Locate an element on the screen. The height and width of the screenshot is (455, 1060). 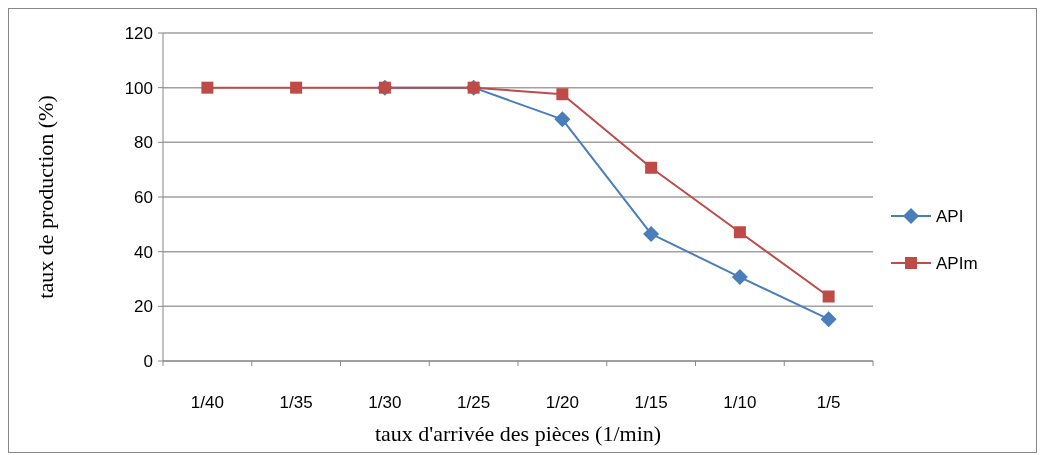
y-tick-label: 40 is located at coordinates (143, 252).